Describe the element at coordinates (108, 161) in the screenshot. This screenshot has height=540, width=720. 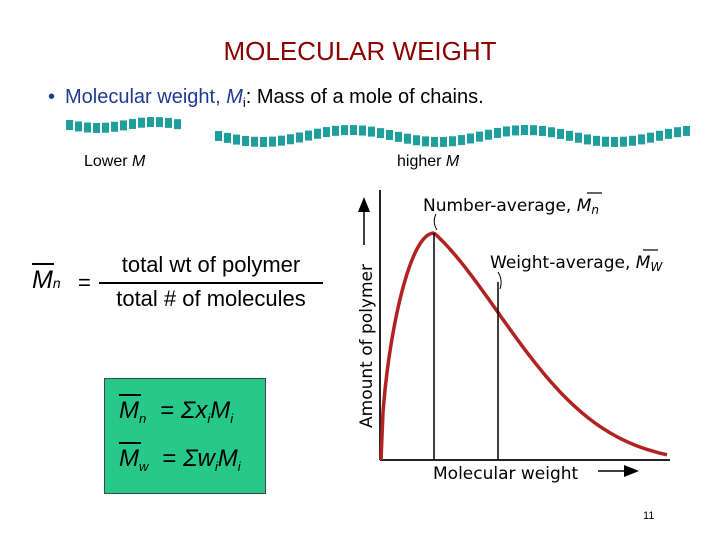
I see `lower-m-prefix: Lower` at that location.